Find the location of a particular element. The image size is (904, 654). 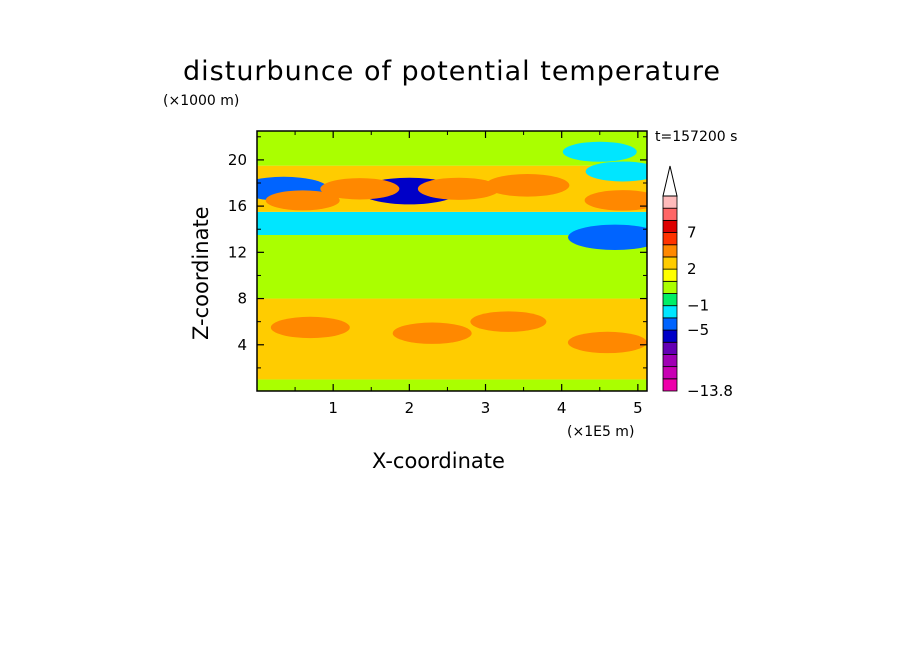

colorbar-extend-arrow is located at coordinates (670, 181).